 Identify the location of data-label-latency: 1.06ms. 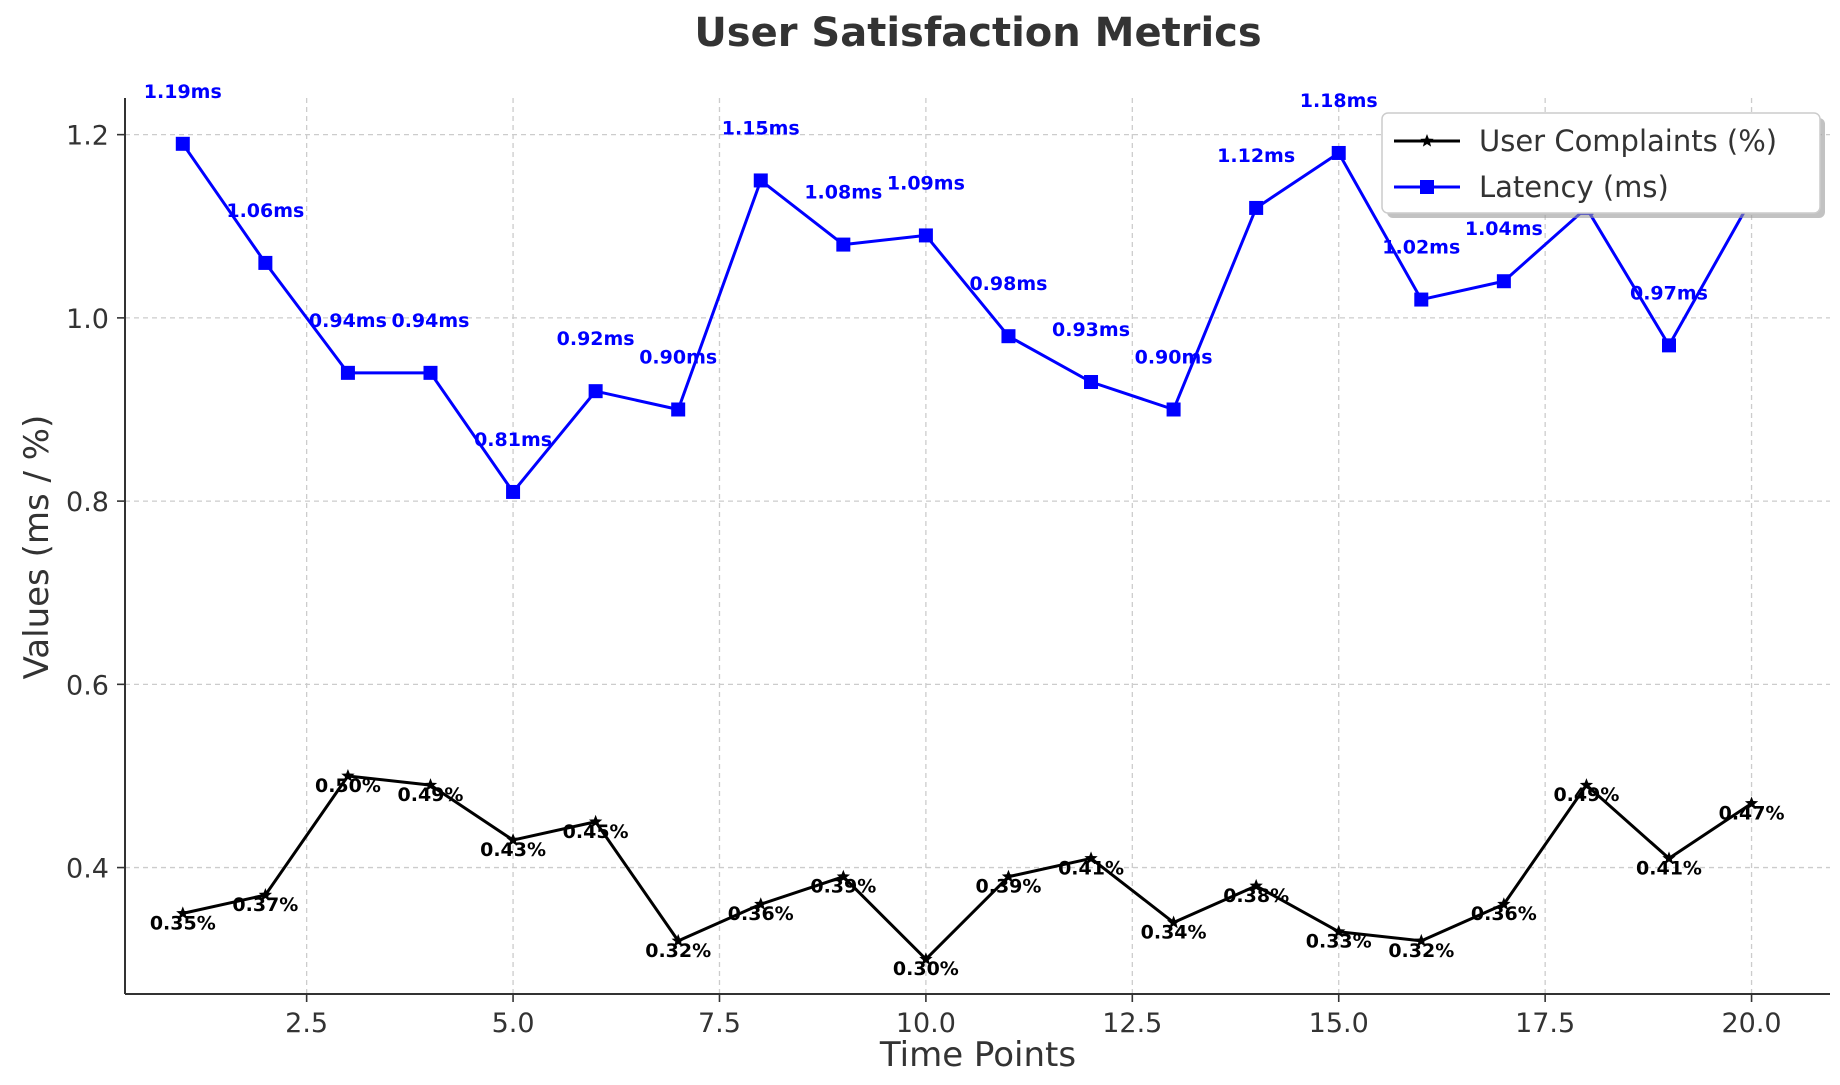
(265, 211).